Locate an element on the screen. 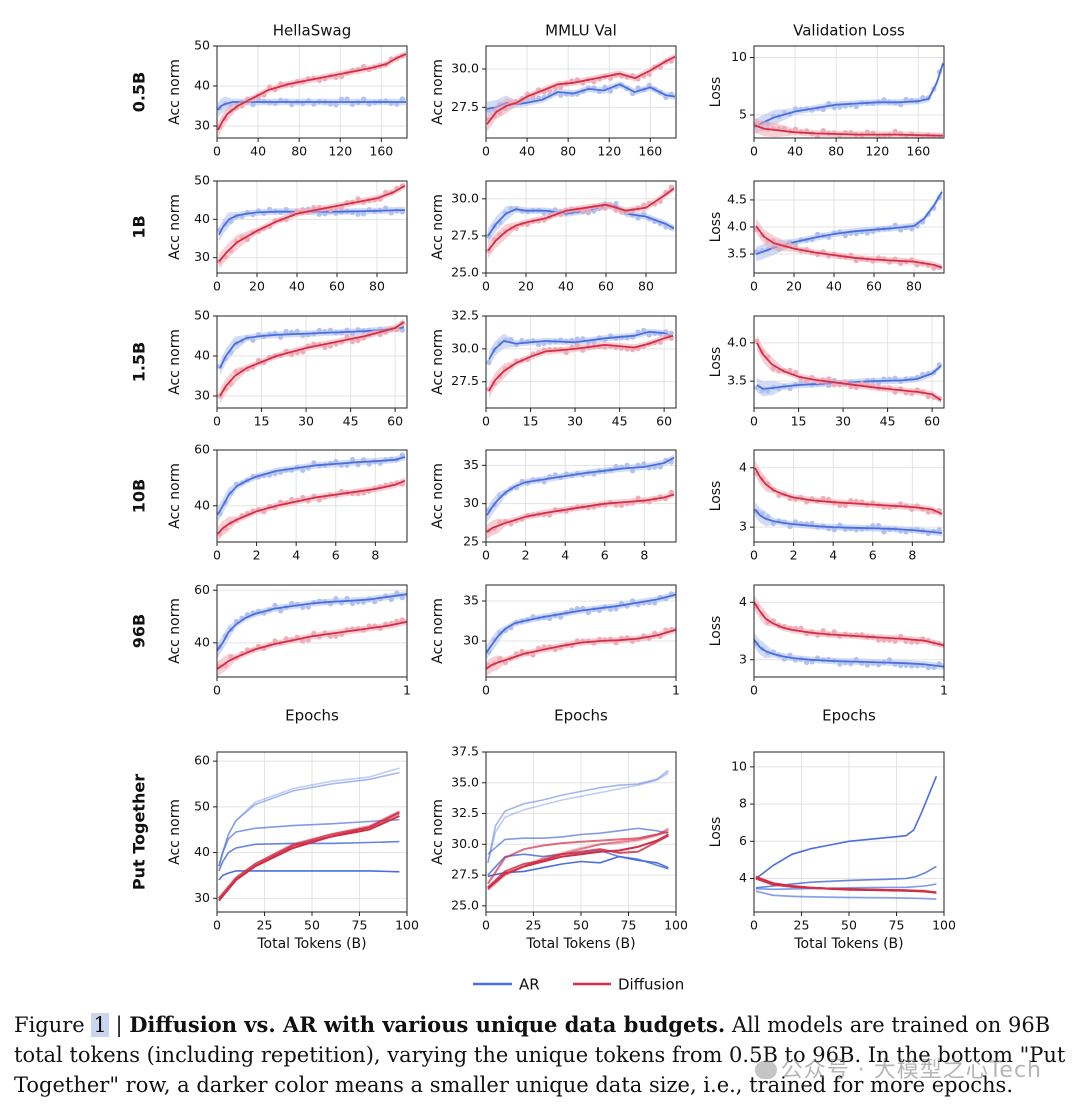  x-tick-label: 45 is located at coordinates (888, 421).